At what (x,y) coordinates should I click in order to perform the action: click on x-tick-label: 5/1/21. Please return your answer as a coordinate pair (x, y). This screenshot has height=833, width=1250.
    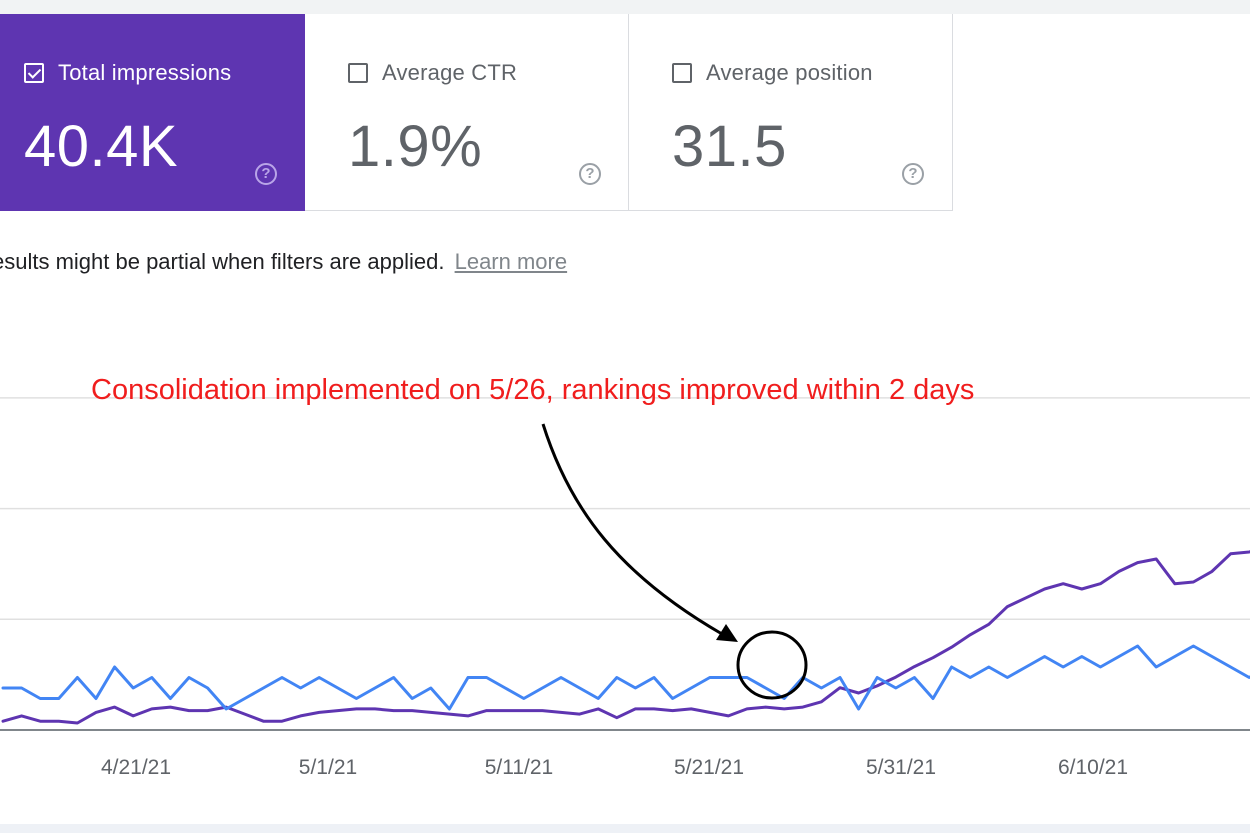
    Looking at the image, I should click on (328, 767).